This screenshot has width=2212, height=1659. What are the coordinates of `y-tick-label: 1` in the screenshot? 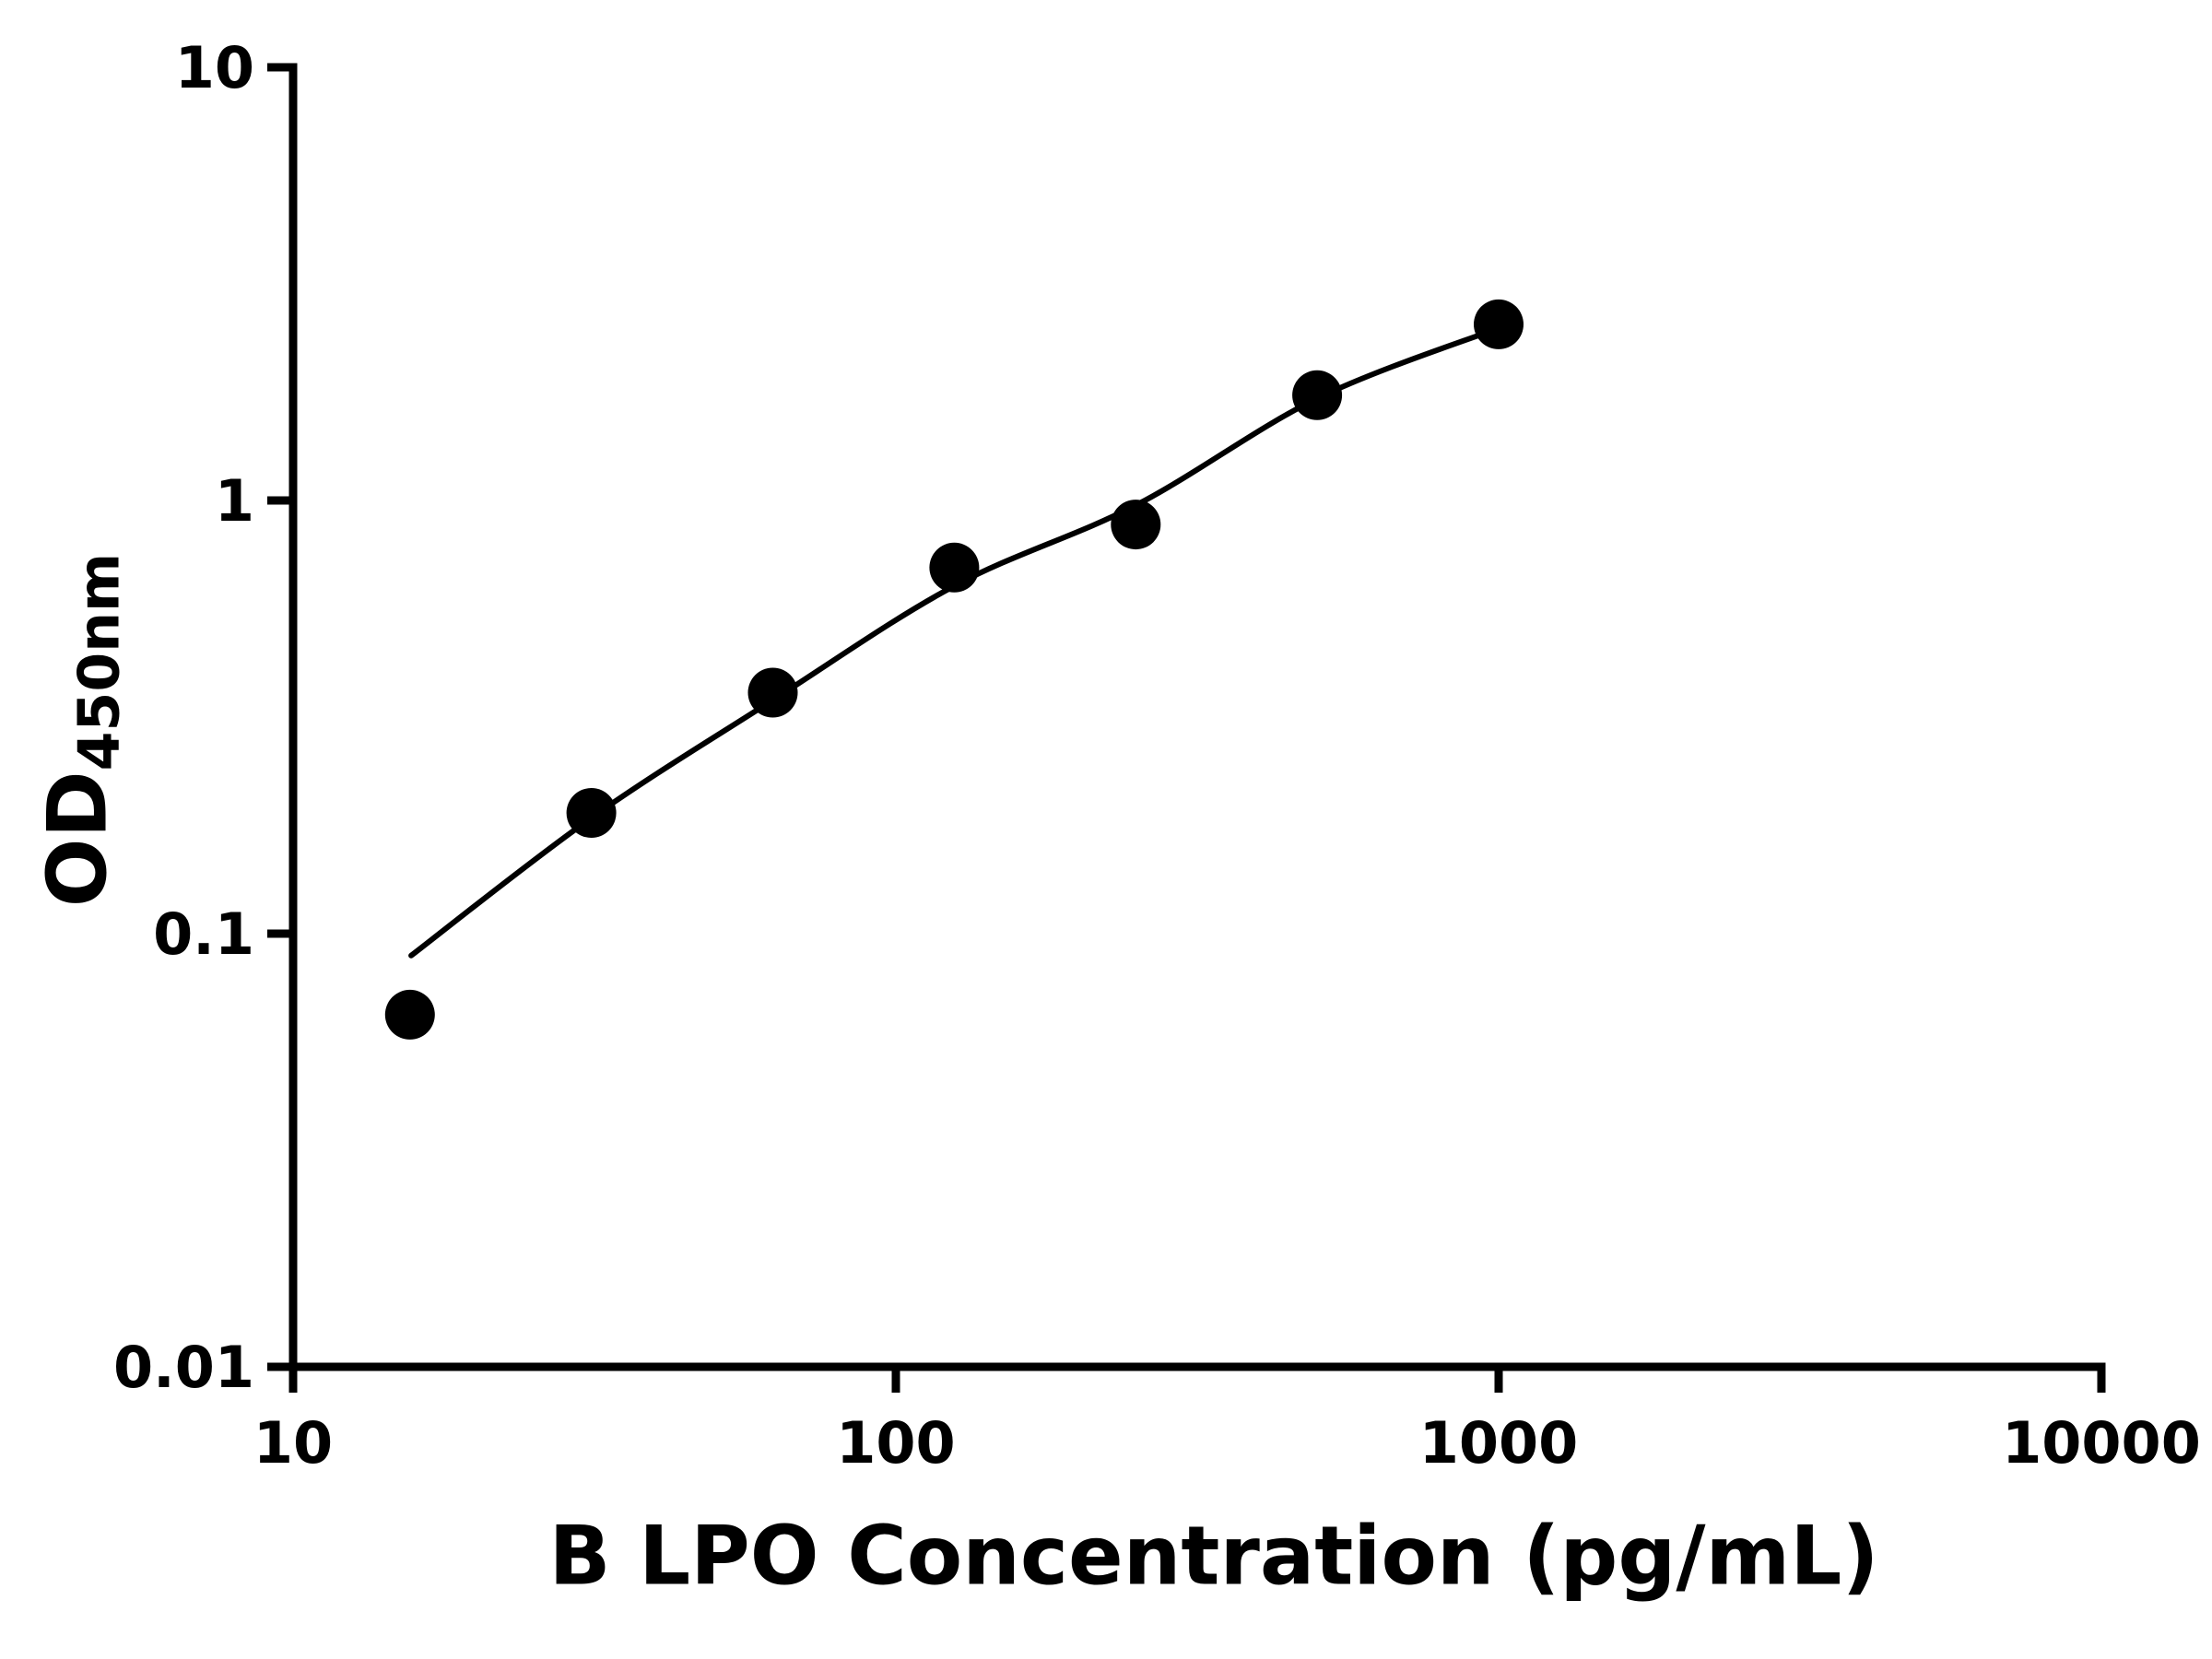 It's located at (234, 501).